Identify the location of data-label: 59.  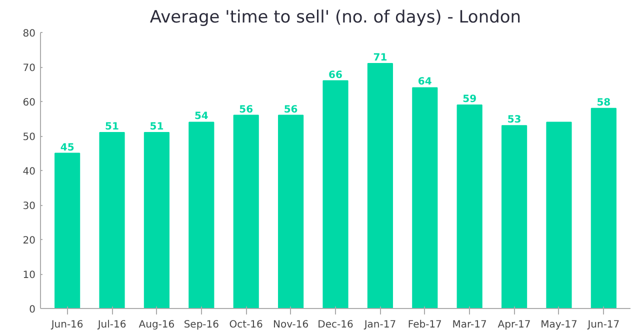
(469, 99).